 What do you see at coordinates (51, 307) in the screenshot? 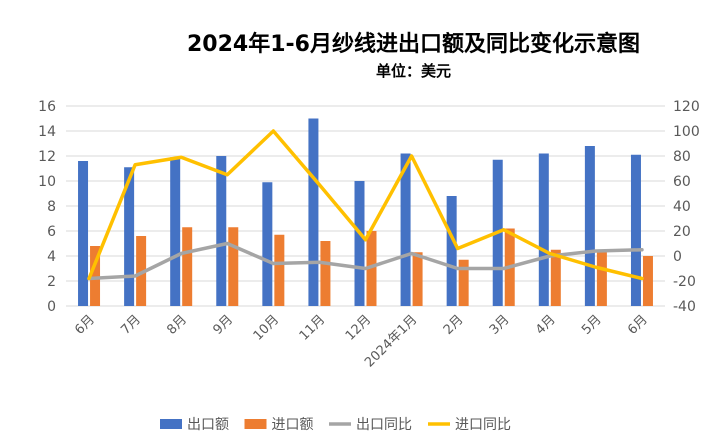
I see `y-left-tick-label: 0` at bounding box center [51, 307].